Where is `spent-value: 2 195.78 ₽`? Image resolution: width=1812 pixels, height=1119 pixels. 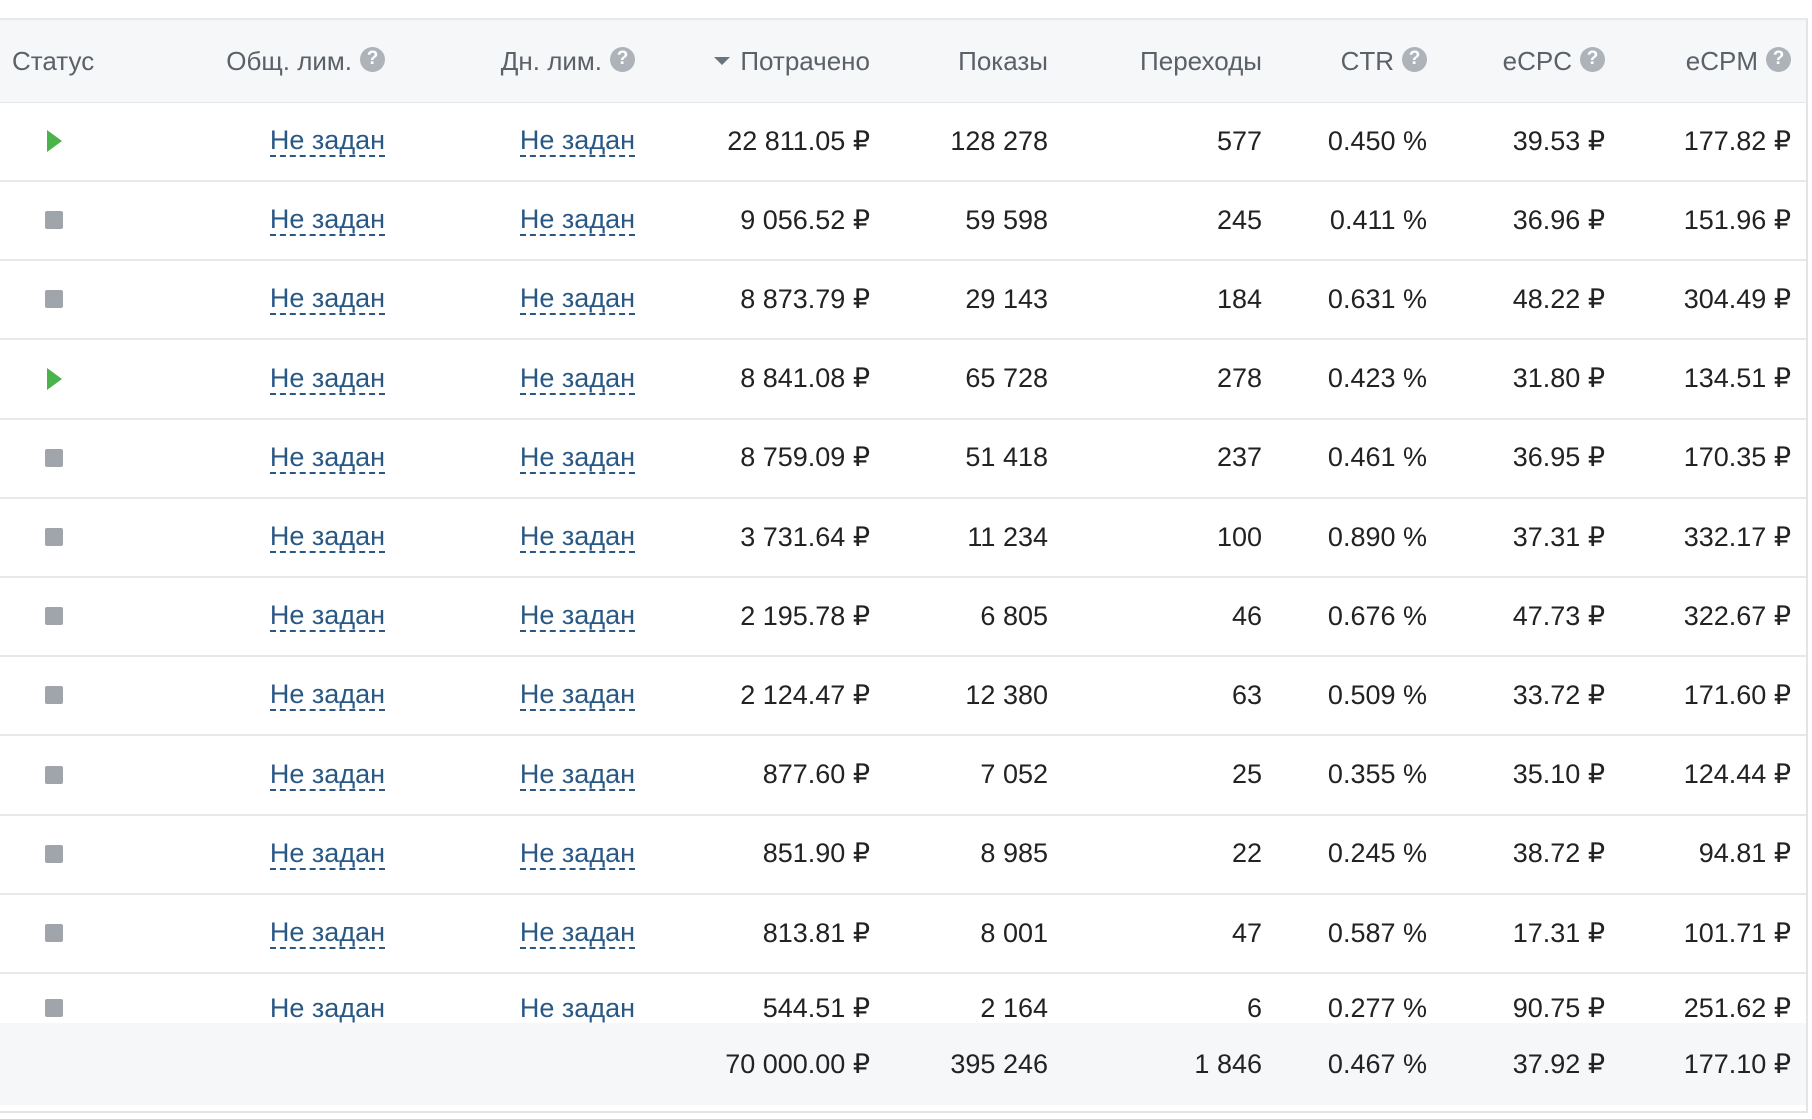 spent-value: 2 195.78 ₽ is located at coordinates (805, 615).